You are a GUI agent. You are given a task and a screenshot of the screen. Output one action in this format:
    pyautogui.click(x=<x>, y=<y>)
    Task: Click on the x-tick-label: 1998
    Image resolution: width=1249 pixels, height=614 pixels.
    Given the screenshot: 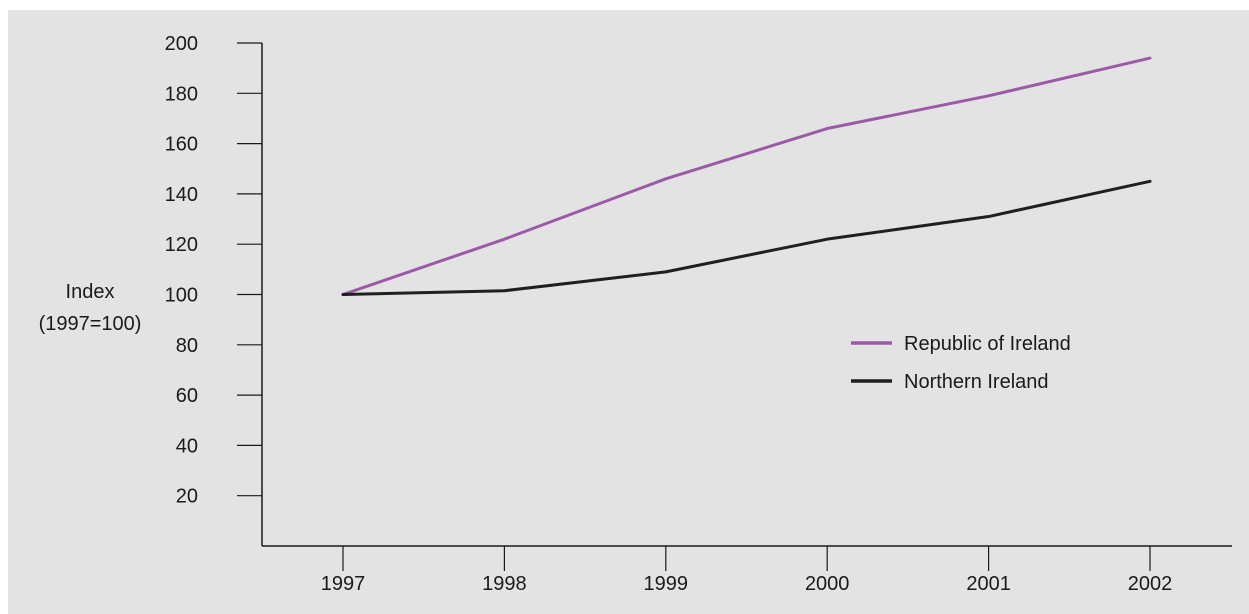 What is the action you would take?
    pyautogui.click(x=504, y=584)
    